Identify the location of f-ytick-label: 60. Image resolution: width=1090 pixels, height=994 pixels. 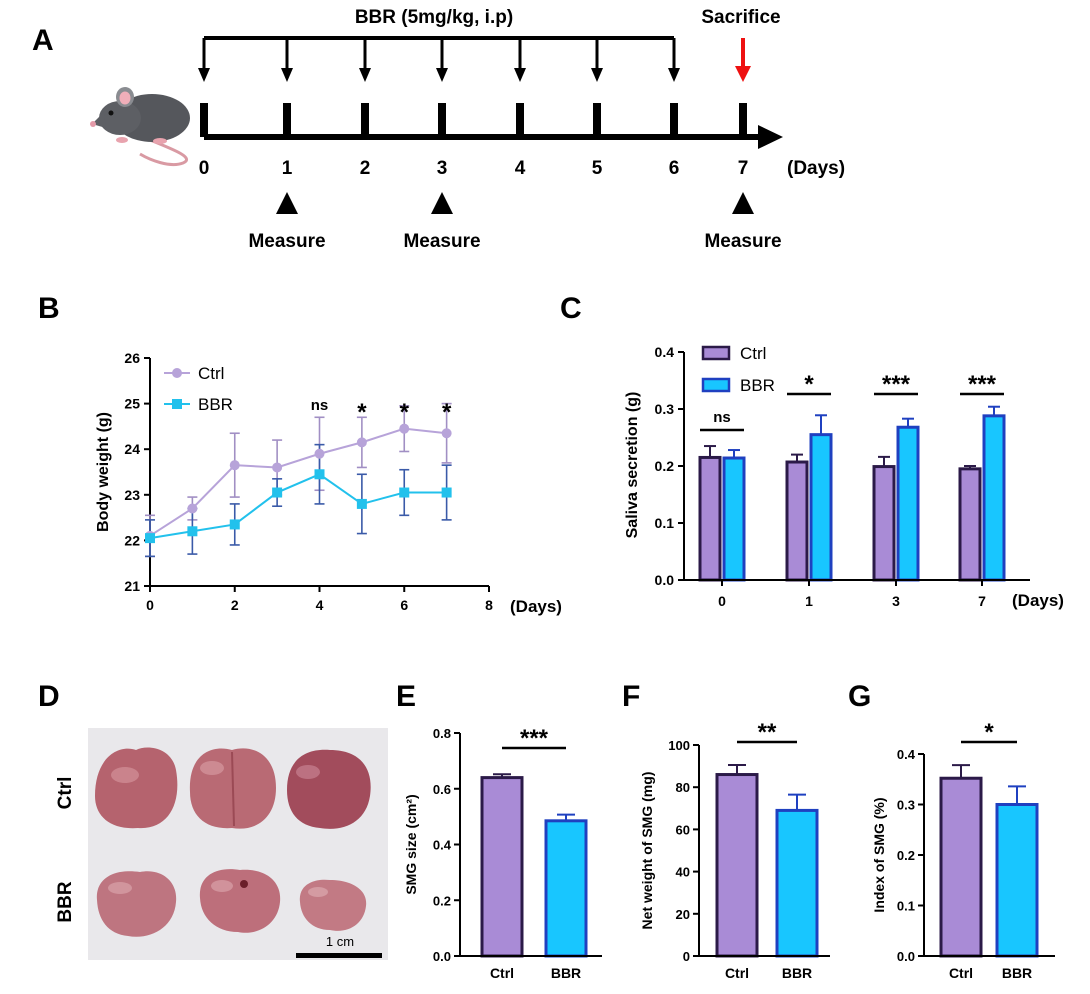
(683, 829).